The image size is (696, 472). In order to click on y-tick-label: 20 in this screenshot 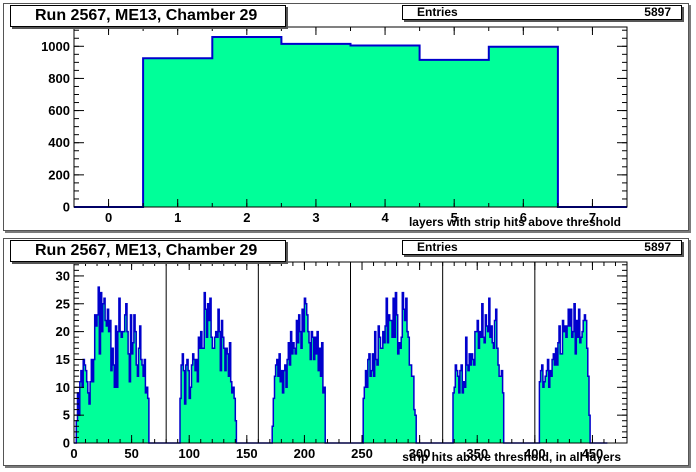, I will do `click(63, 331)`.